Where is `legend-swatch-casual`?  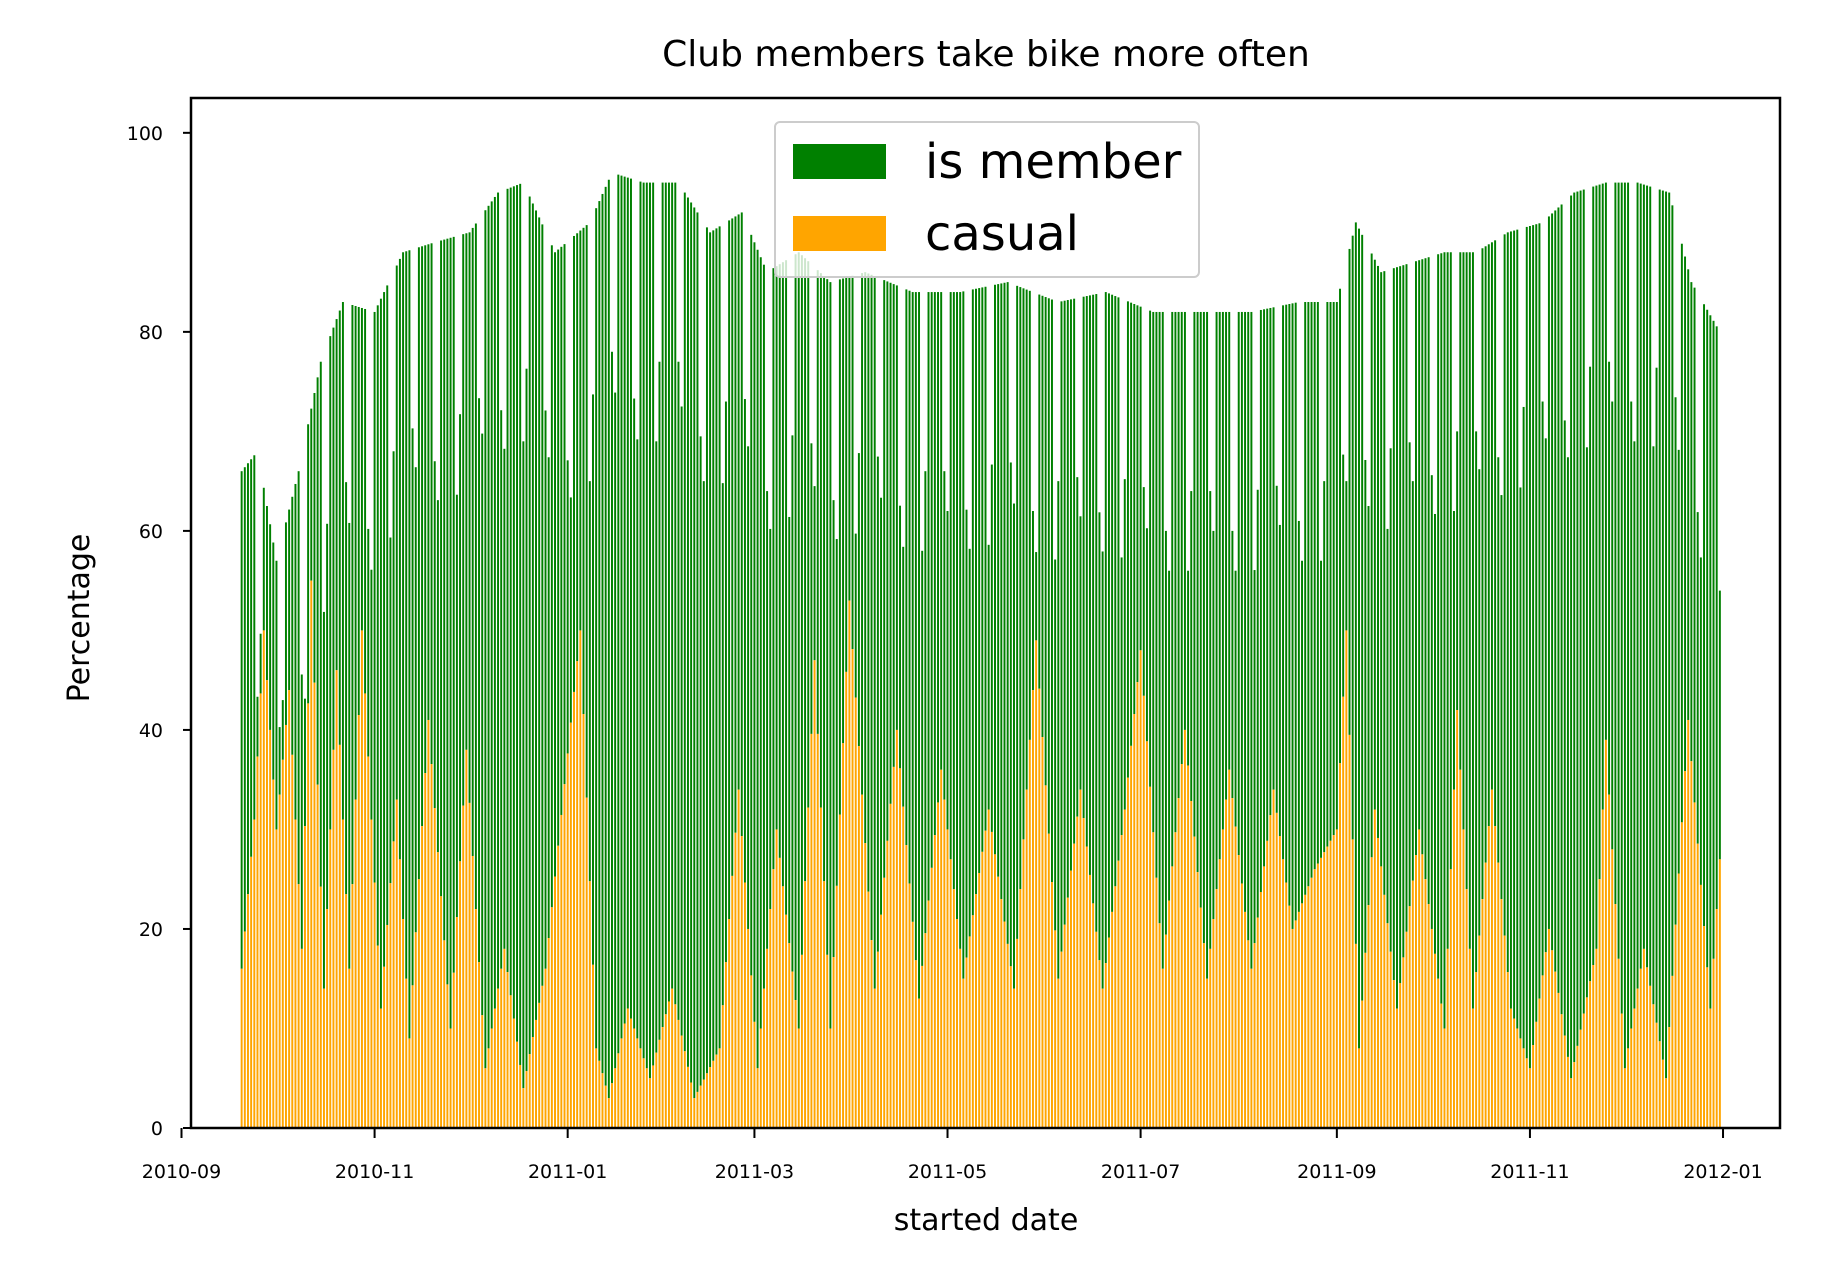
legend-swatch-casual is located at coordinates (839, 233).